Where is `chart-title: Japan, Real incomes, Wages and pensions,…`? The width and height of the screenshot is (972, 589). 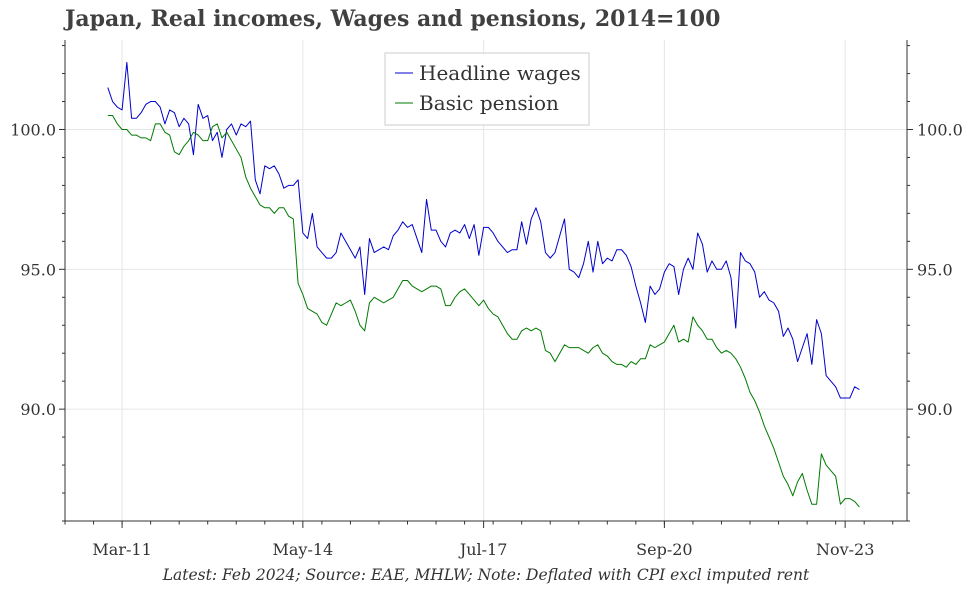
chart-title: Japan, Real incomes, Wages and pensions,… is located at coordinates (393, 19).